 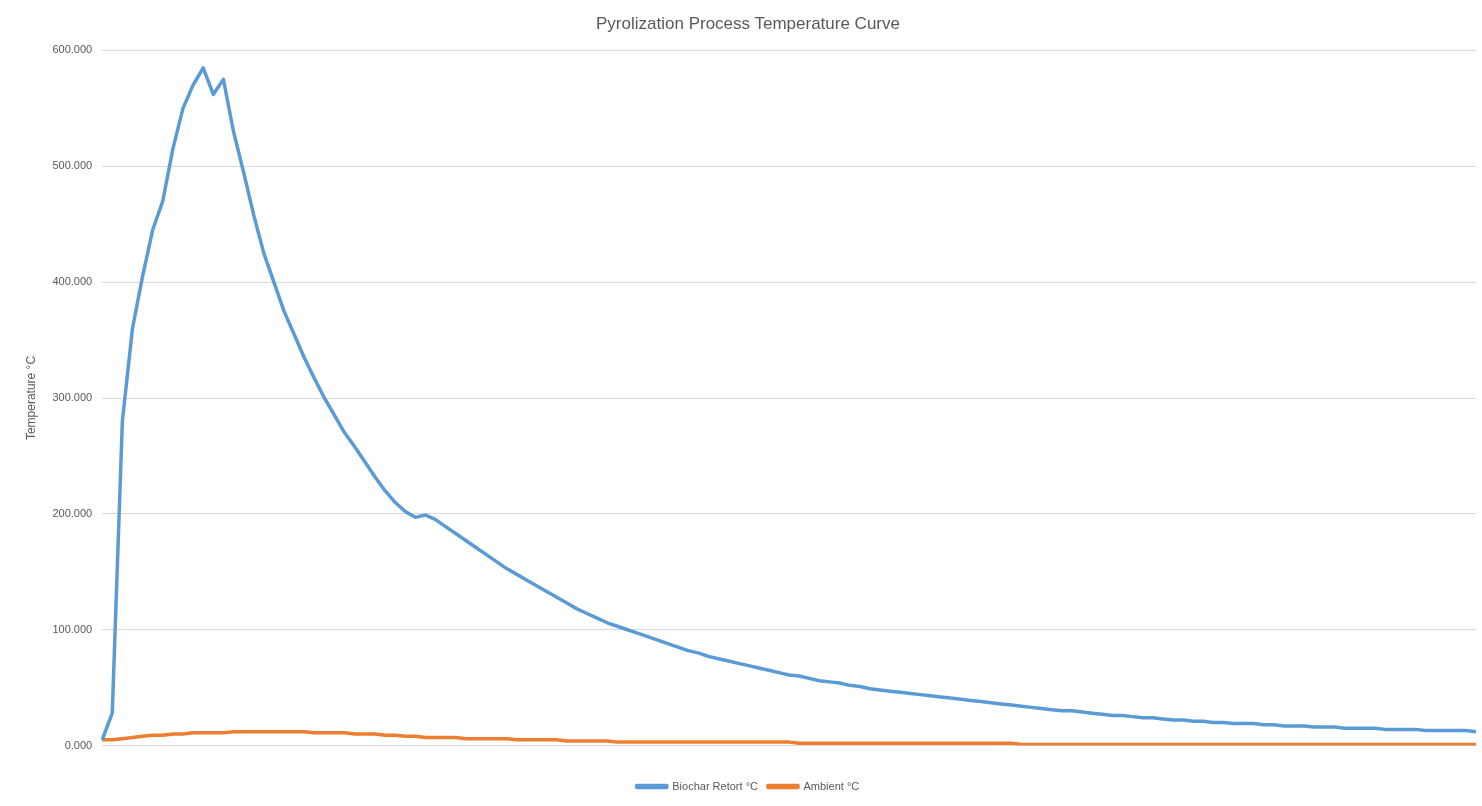 What do you see at coordinates (72, 49) in the screenshot?
I see `y-tick-label: 600.000` at bounding box center [72, 49].